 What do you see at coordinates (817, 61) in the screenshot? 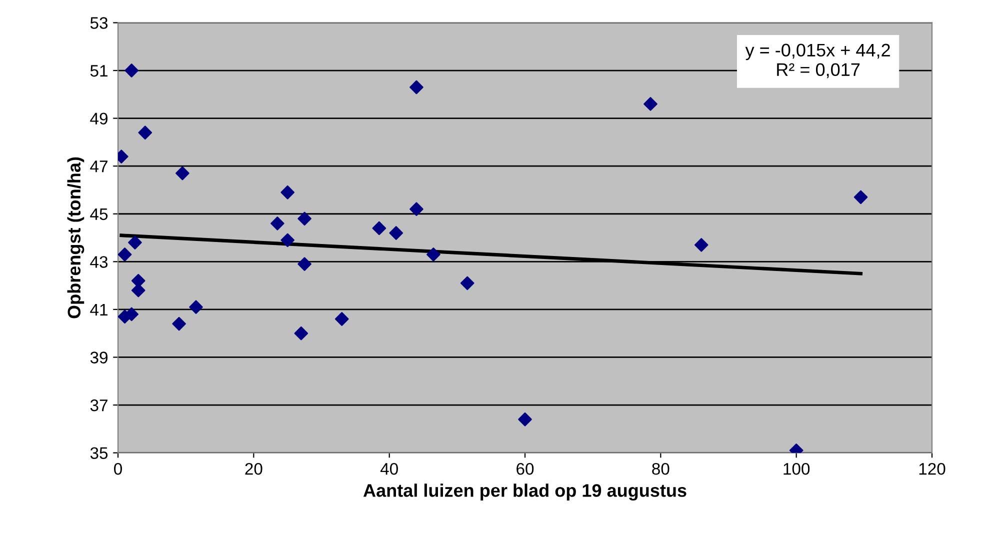
I see `annotation: y = -0,015x + 44,2 R² = 0,017` at bounding box center [817, 61].